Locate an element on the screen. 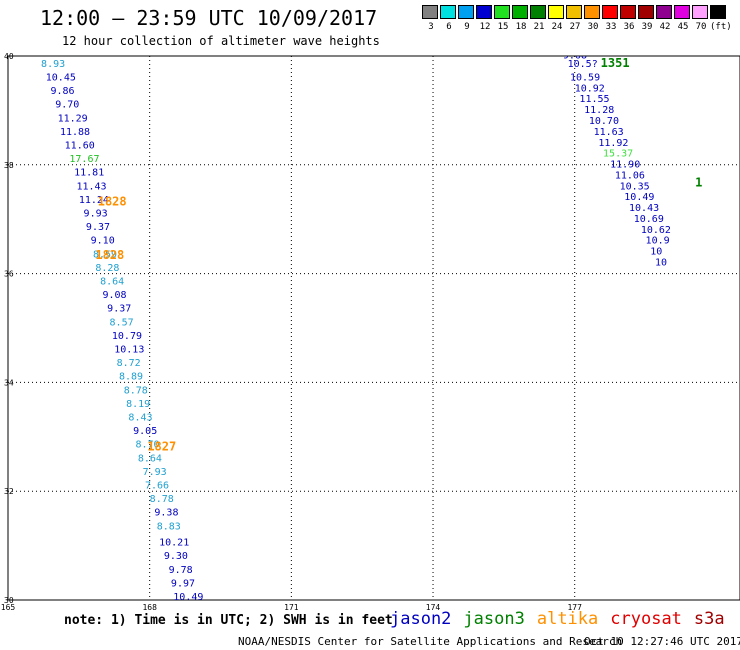 The image size is (740, 650). east-track-point: 15.37 is located at coordinates (618, 154).